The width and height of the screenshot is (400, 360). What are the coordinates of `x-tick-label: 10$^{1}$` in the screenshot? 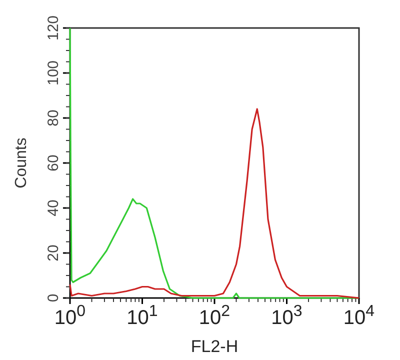 It's located at (142, 315).